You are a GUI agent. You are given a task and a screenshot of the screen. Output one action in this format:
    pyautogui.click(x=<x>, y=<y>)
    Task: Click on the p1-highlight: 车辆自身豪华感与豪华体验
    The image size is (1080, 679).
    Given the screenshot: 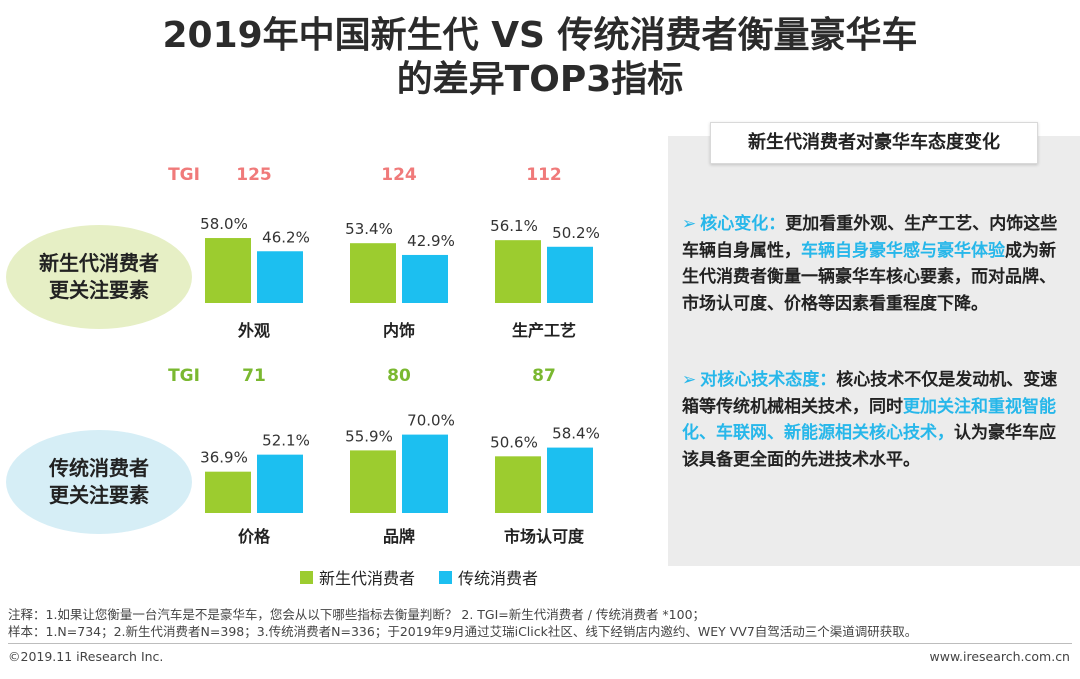 What is the action you would take?
    pyautogui.click(x=903, y=250)
    